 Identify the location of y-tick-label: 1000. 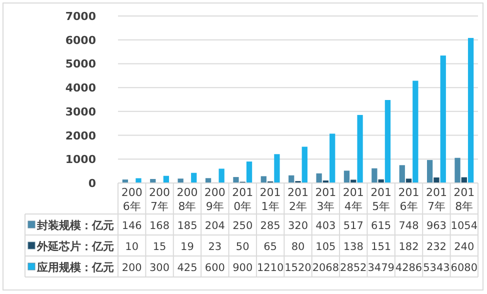
(80, 159).